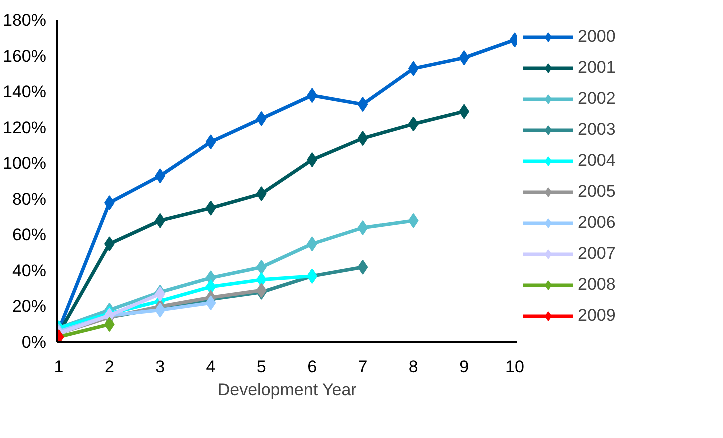 The width and height of the screenshot is (723, 438). What do you see at coordinates (597, 130) in the screenshot?
I see `legend-label: 2003` at bounding box center [597, 130].